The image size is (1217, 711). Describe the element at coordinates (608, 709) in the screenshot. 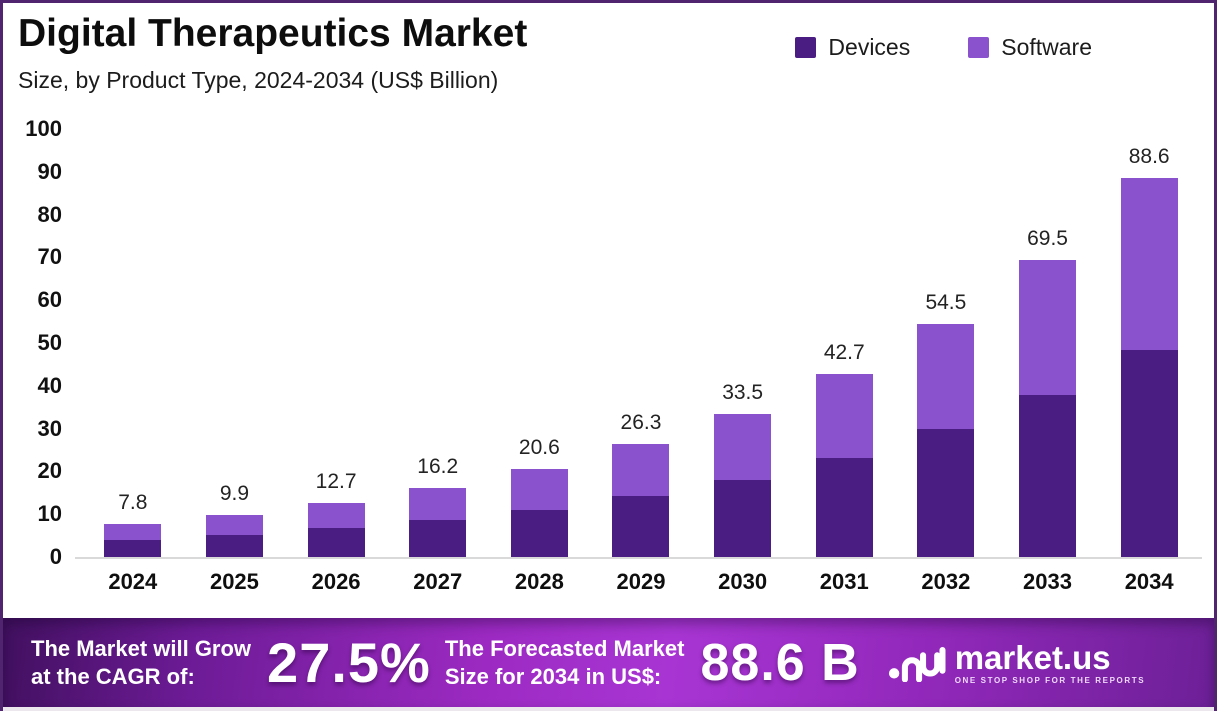

I see `bottom-strip` at that location.